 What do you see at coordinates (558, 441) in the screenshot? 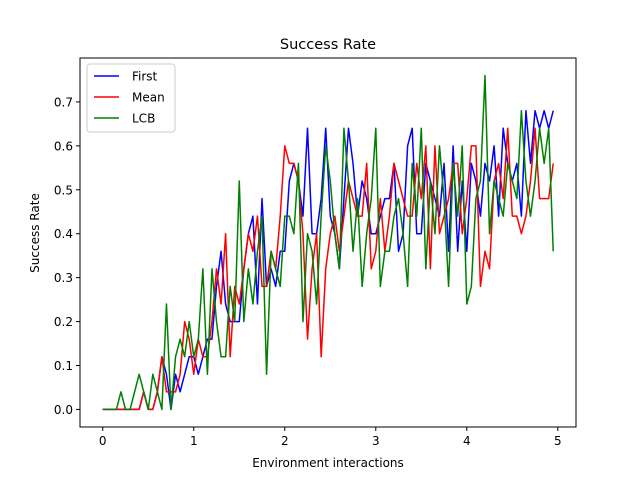
I see `x-tick-label: 5` at bounding box center [558, 441].